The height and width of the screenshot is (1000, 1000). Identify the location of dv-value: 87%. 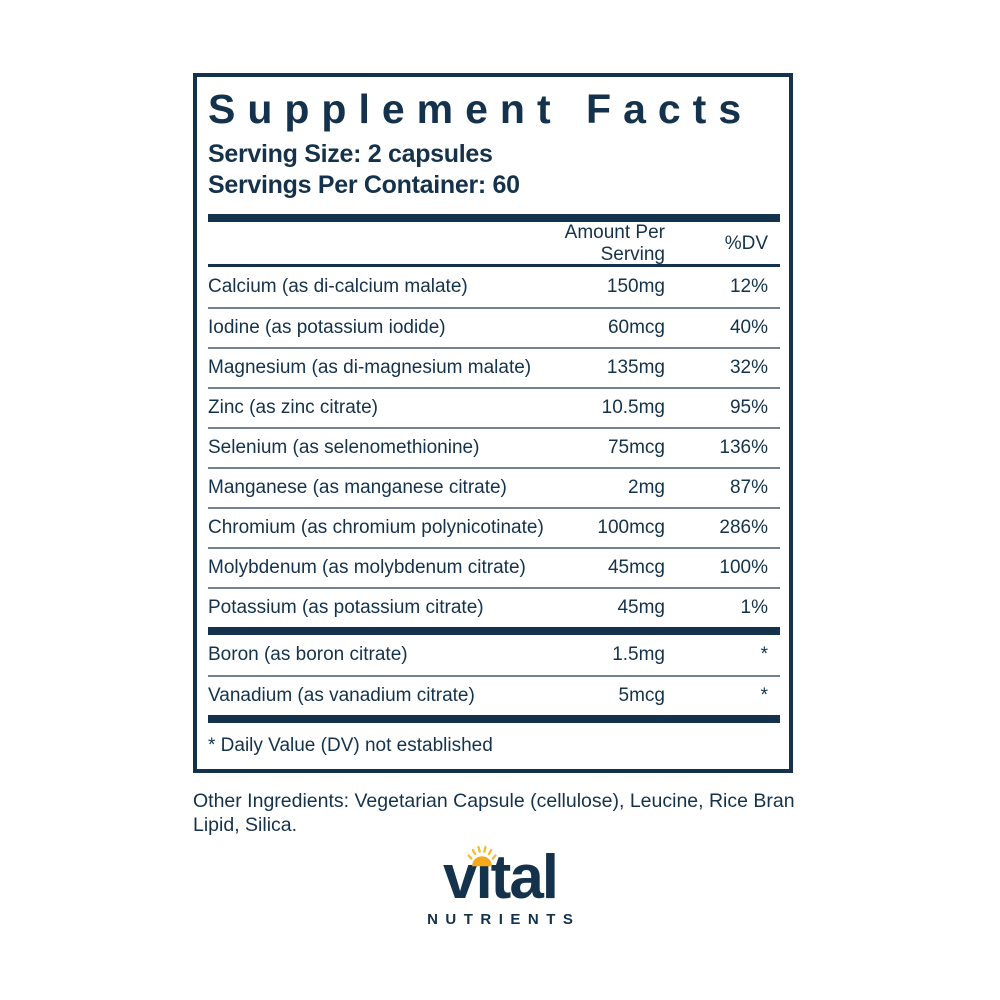
(748, 487).